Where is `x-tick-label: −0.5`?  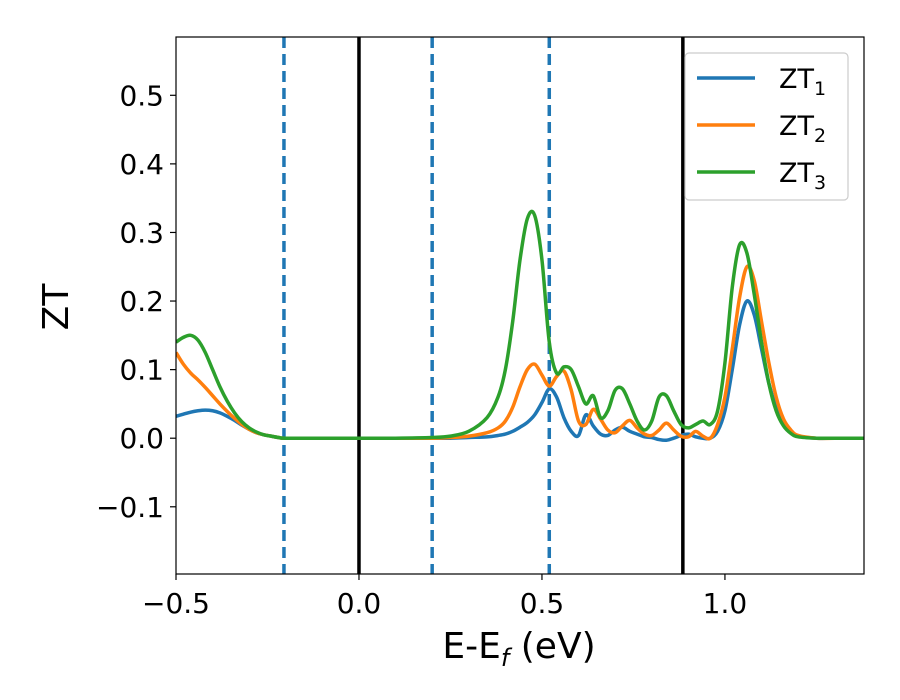
x-tick-label: −0.5 is located at coordinates (176, 603).